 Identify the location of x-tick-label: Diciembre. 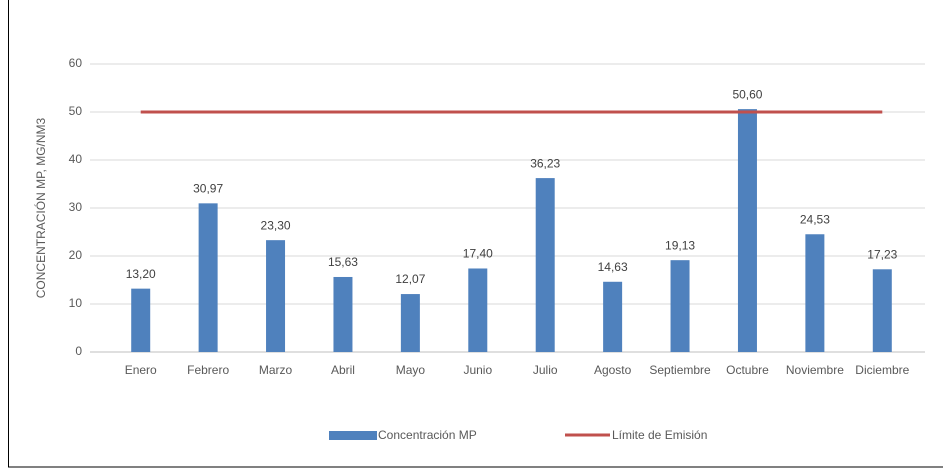
(882, 370).